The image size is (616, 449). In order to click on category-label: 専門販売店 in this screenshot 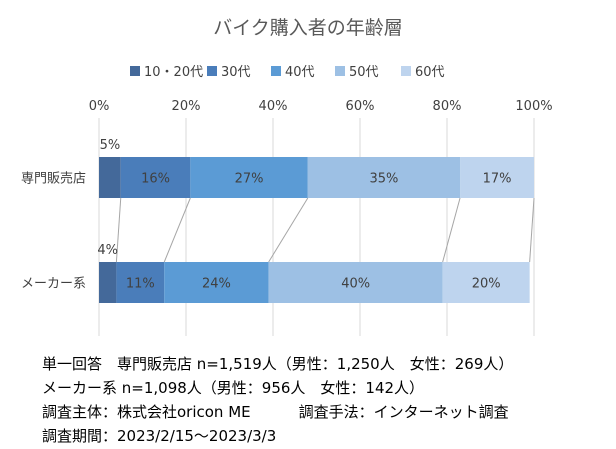, I will do `click(53, 179)`.